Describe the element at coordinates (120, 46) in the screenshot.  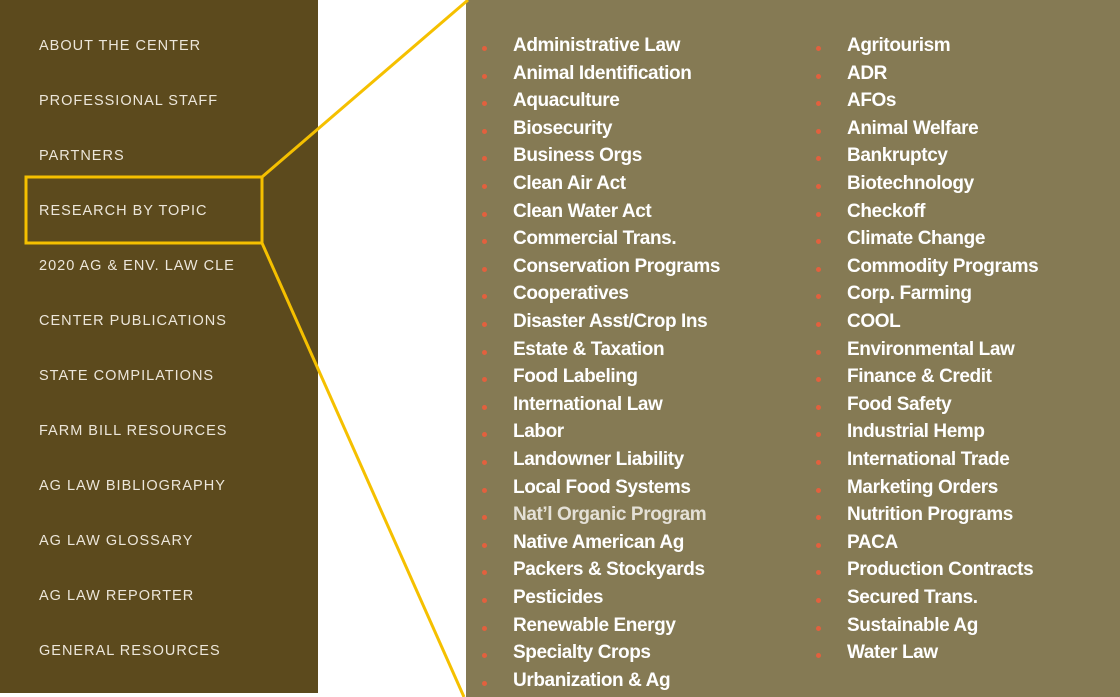
I see `menu-link: ABOUT THE CENTER` at that location.